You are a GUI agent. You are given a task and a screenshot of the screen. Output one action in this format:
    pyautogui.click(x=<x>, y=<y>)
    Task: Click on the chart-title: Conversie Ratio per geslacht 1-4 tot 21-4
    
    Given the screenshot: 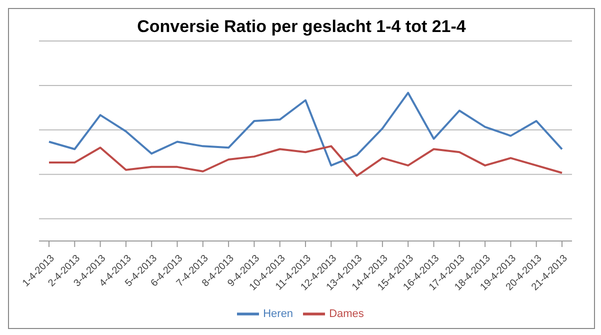 What is the action you would take?
    pyautogui.click(x=301, y=27)
    